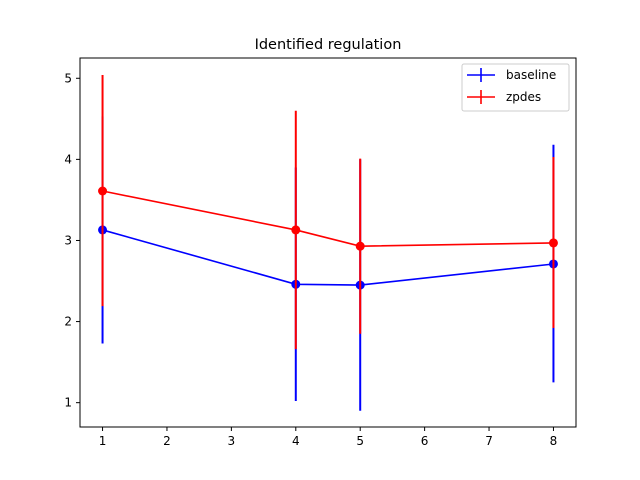 Image resolution: width=640 pixels, height=480 pixels. What do you see at coordinates (68, 78) in the screenshot?
I see `y-tick-label: 5` at bounding box center [68, 78].